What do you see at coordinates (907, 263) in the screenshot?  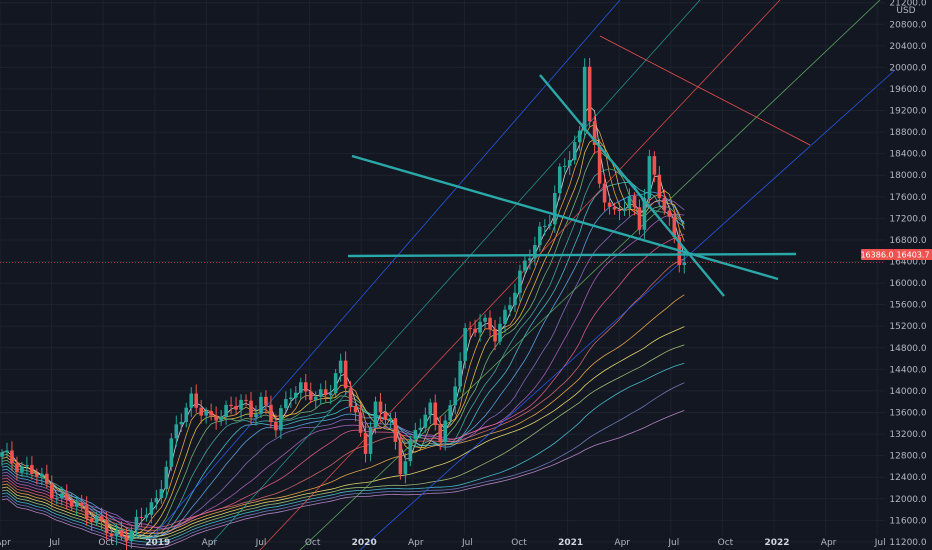 I see `y-tick-label: 16400.0` at bounding box center [907, 263].